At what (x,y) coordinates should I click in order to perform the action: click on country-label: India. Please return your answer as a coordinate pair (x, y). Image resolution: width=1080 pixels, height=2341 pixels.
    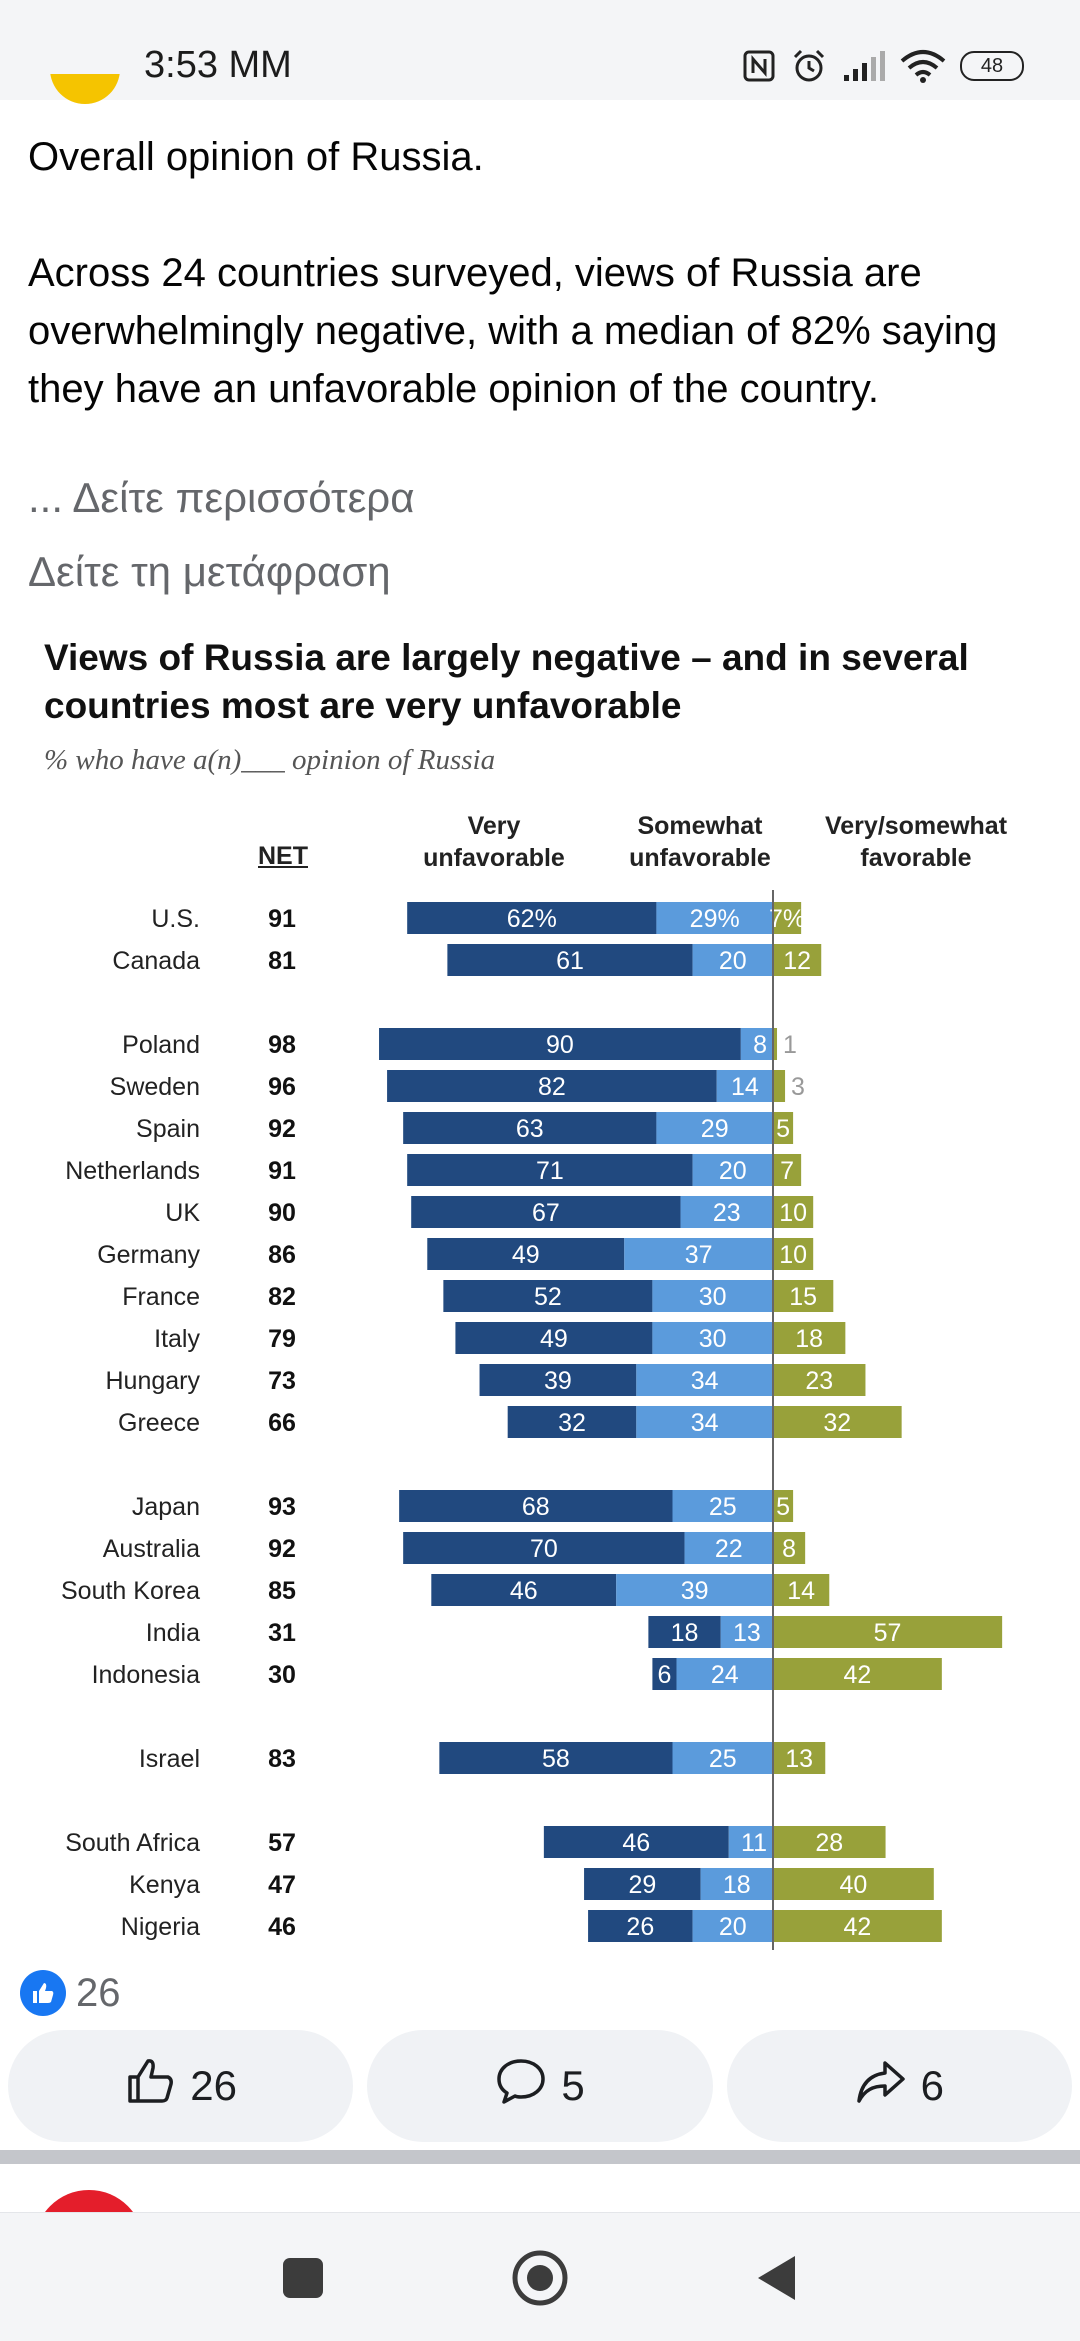
    Looking at the image, I should click on (173, 1633).